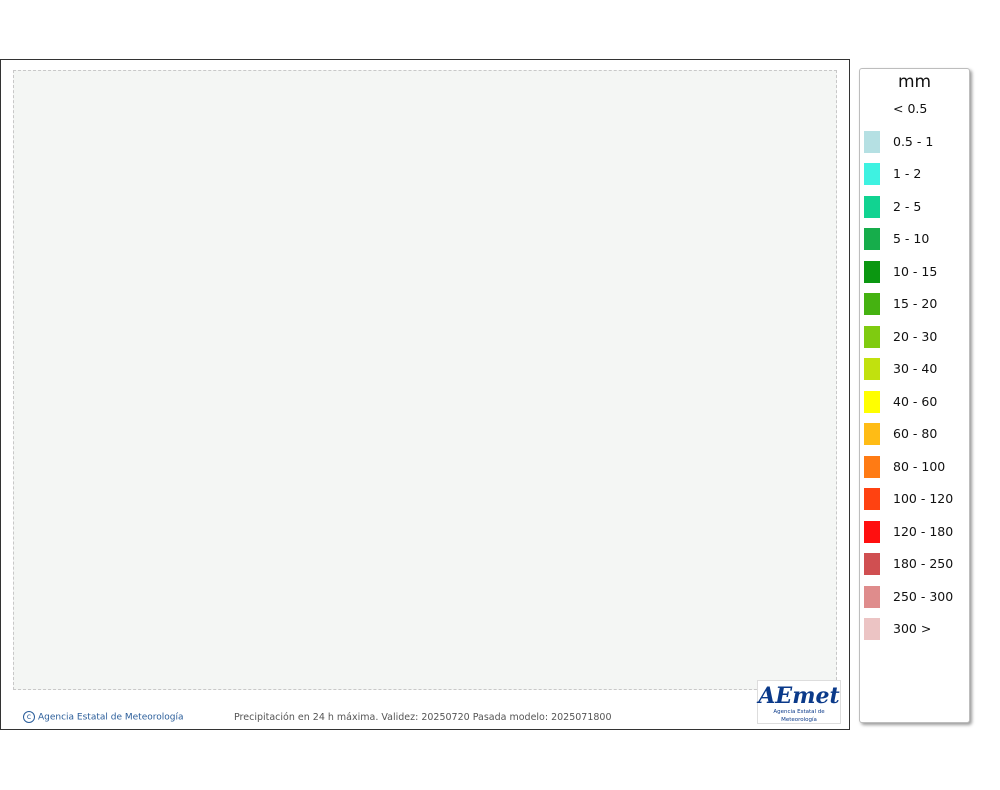  I want to click on legend-item: 180 - 250, so click(916, 564).